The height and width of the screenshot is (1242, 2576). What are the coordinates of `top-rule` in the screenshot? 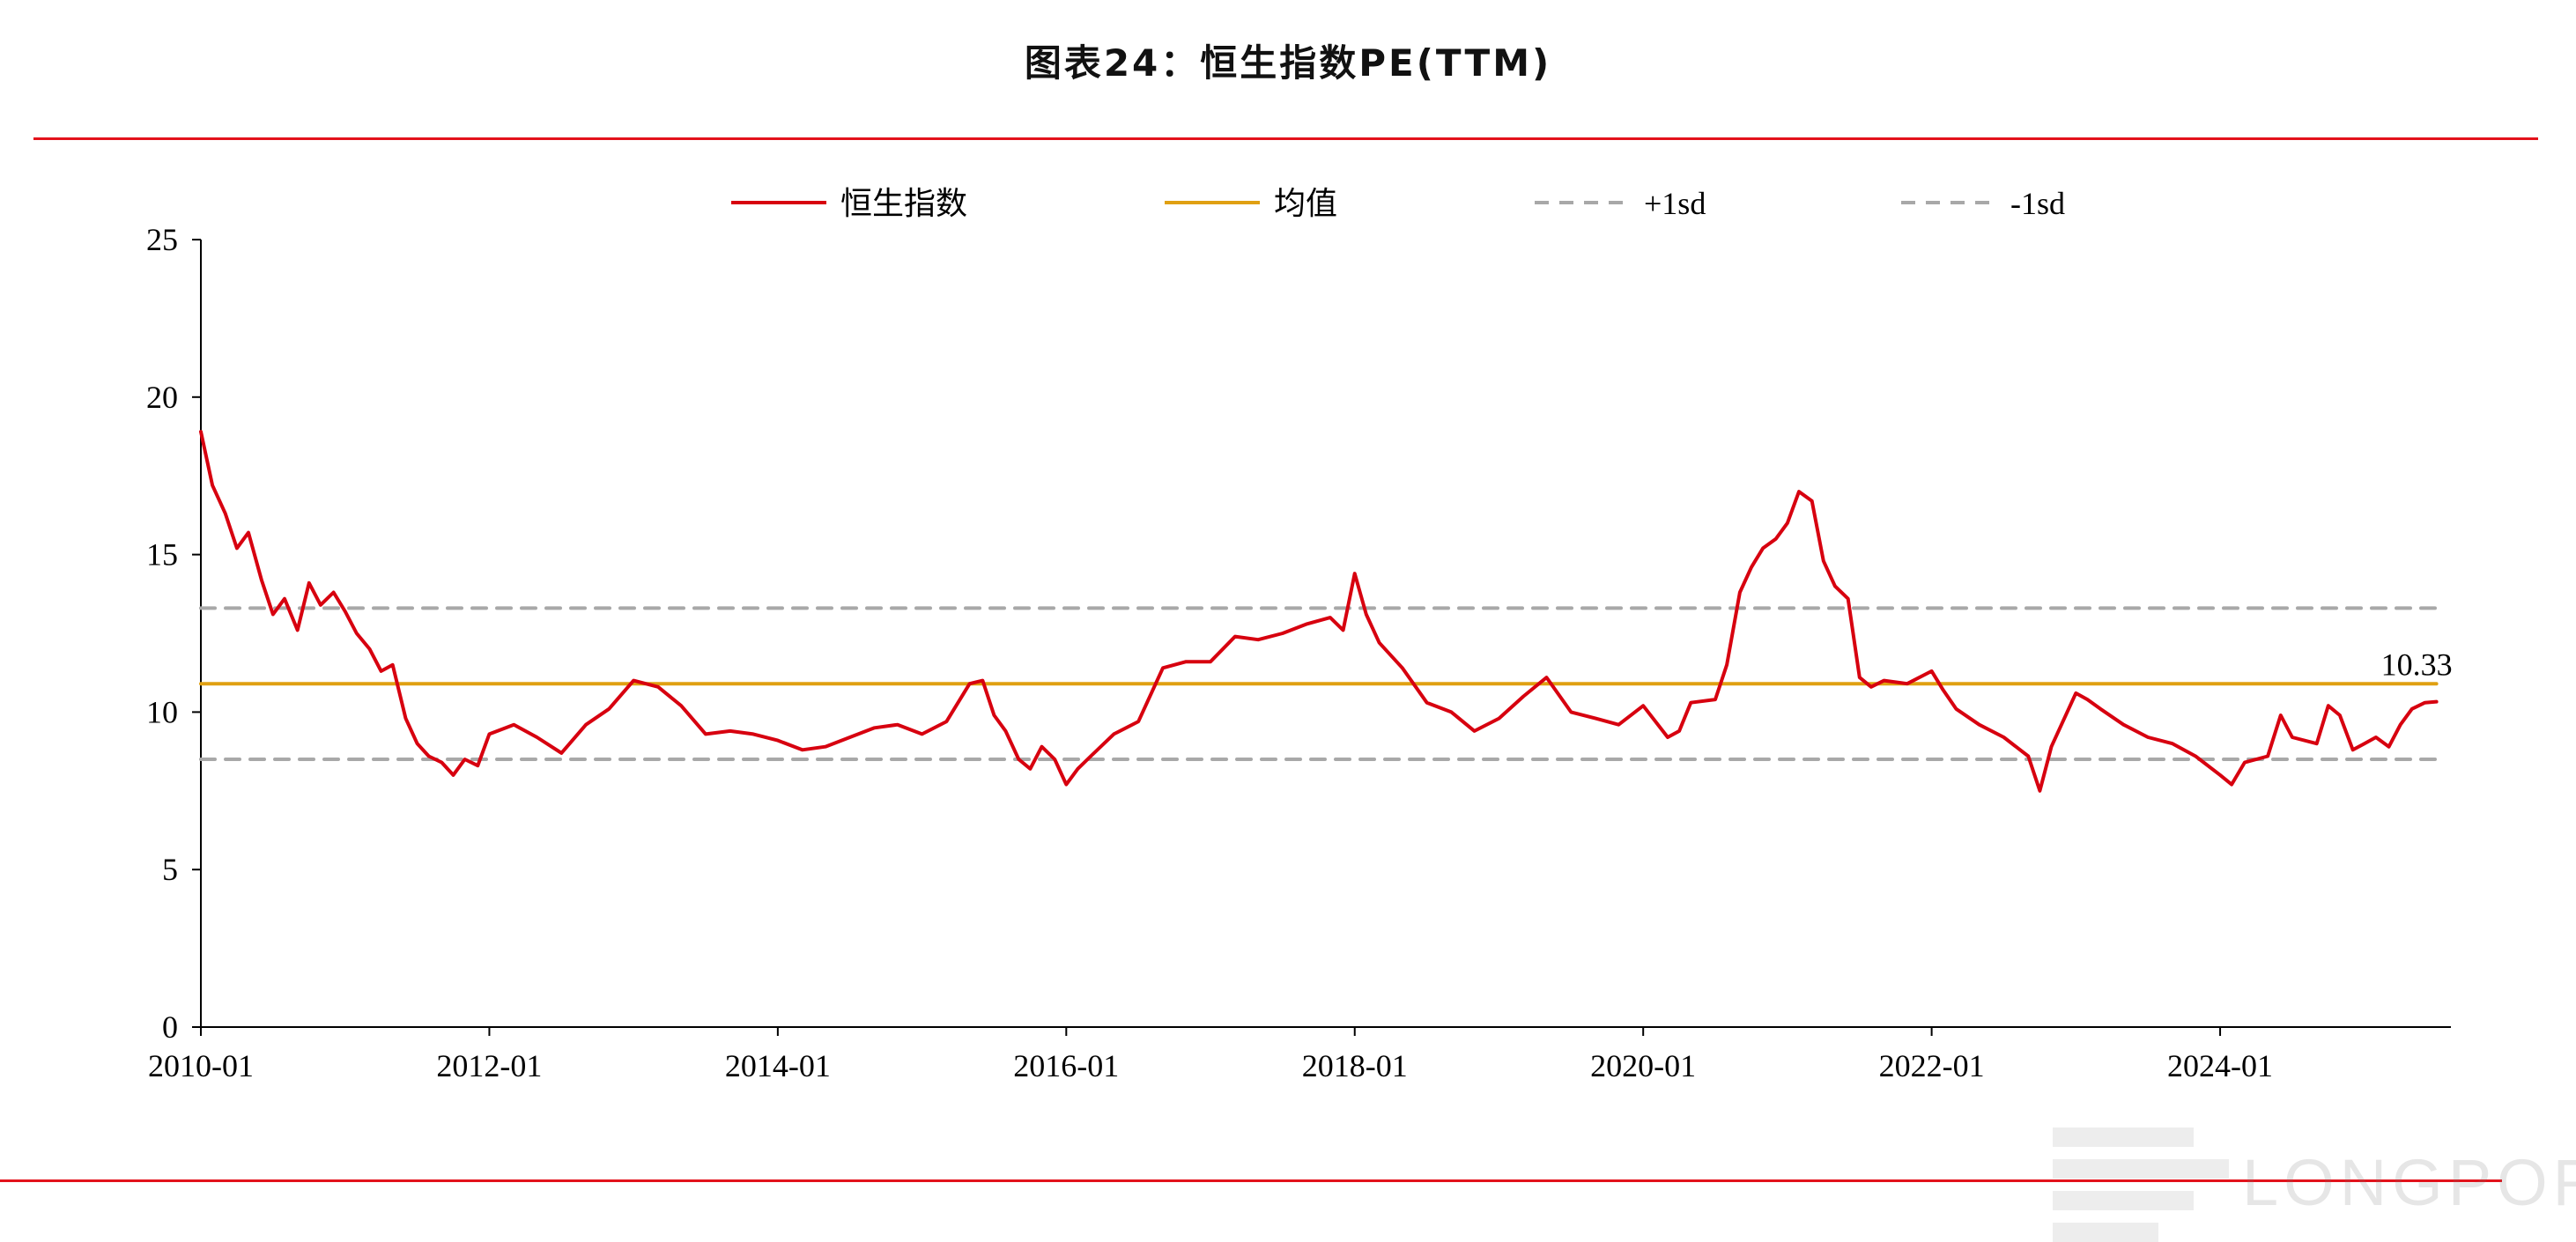 It's located at (1285, 138).